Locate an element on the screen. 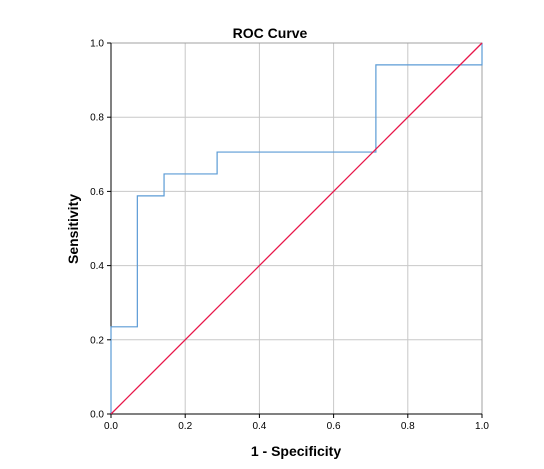  y-tick-label: 0.2 is located at coordinates (97, 340).